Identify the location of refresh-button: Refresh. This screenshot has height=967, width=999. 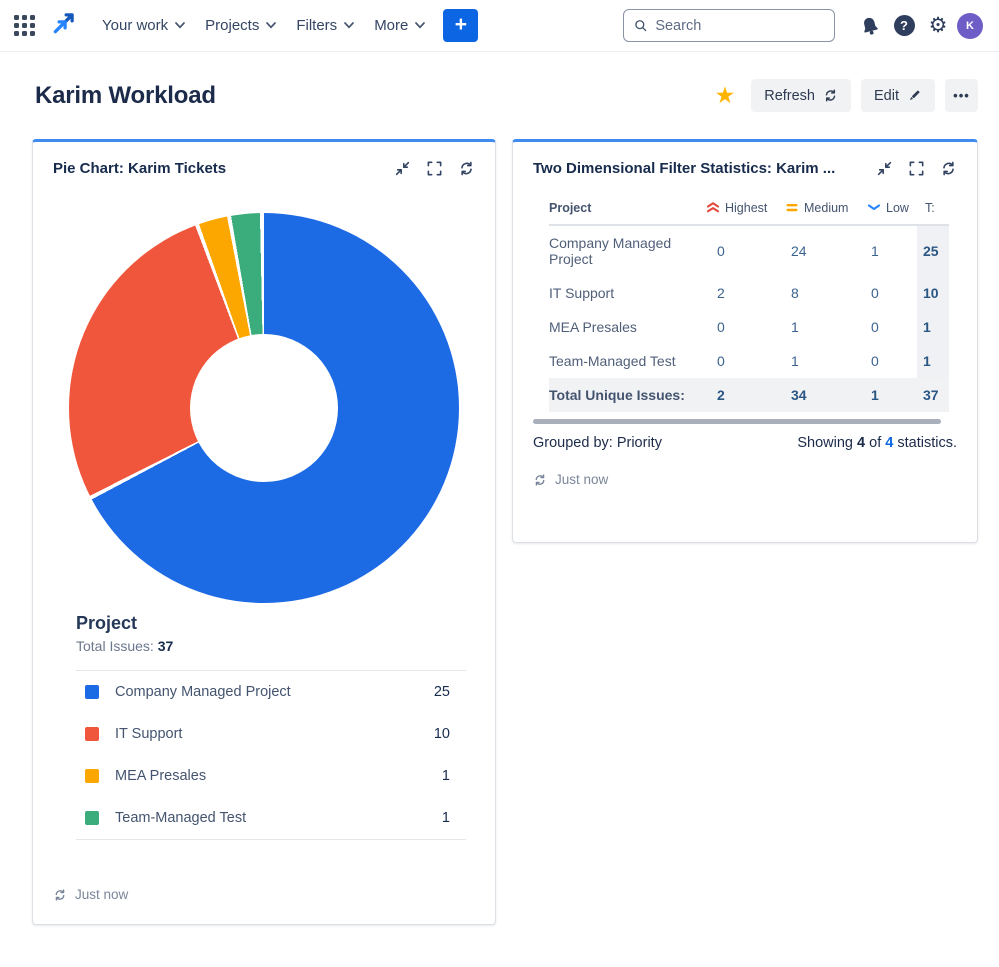
(801, 95).